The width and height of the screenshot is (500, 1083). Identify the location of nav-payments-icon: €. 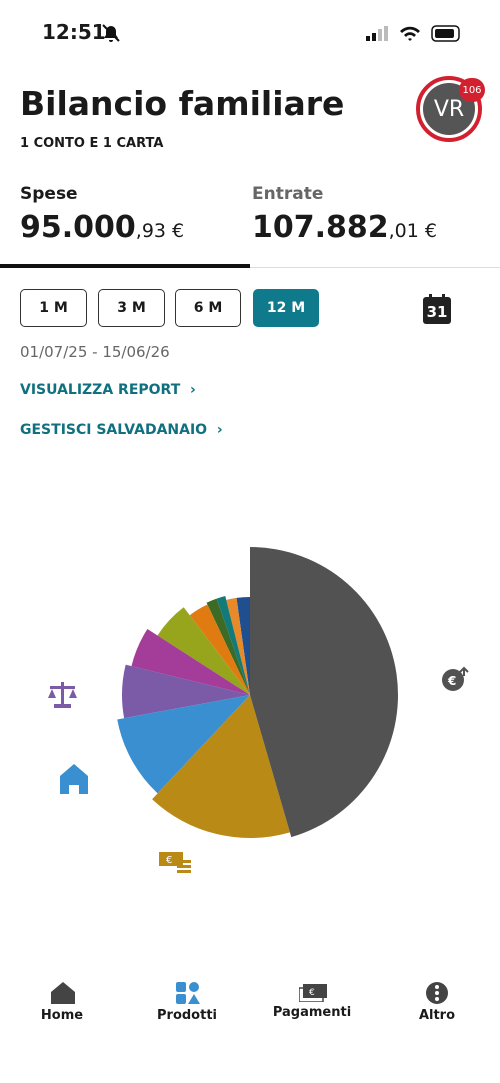
(313, 993).